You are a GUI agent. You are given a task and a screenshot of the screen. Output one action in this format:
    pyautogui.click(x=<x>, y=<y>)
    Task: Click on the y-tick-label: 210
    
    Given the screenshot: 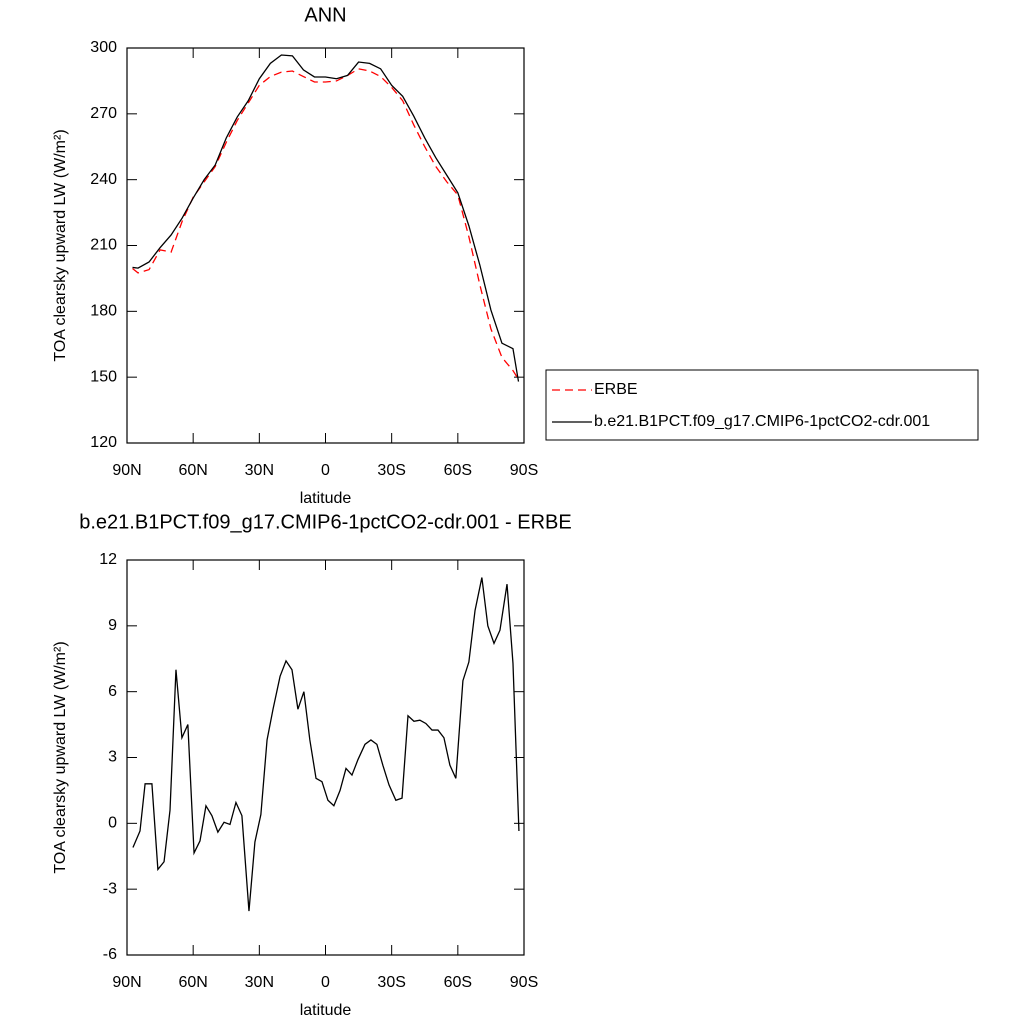 What is the action you would take?
    pyautogui.click(x=103, y=245)
    